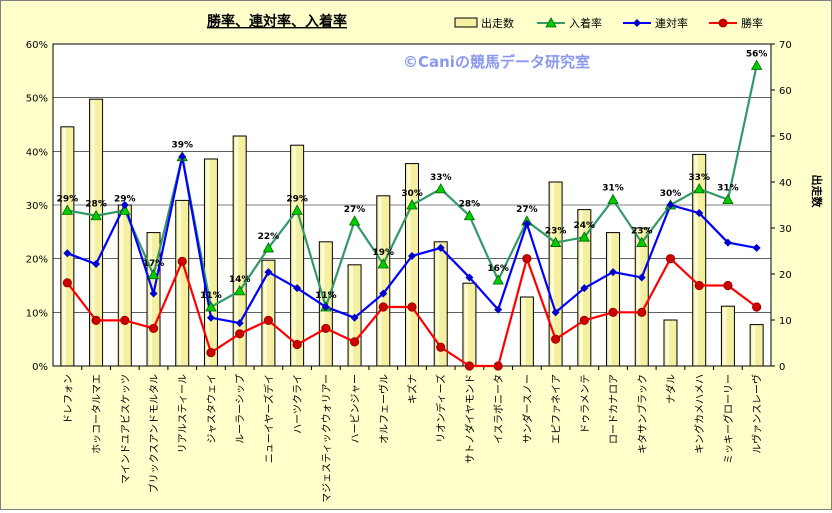 The width and height of the screenshot is (832, 513). What do you see at coordinates (412, 389) in the screenshot?
I see `x-tick-label: キズナ` at bounding box center [412, 389].